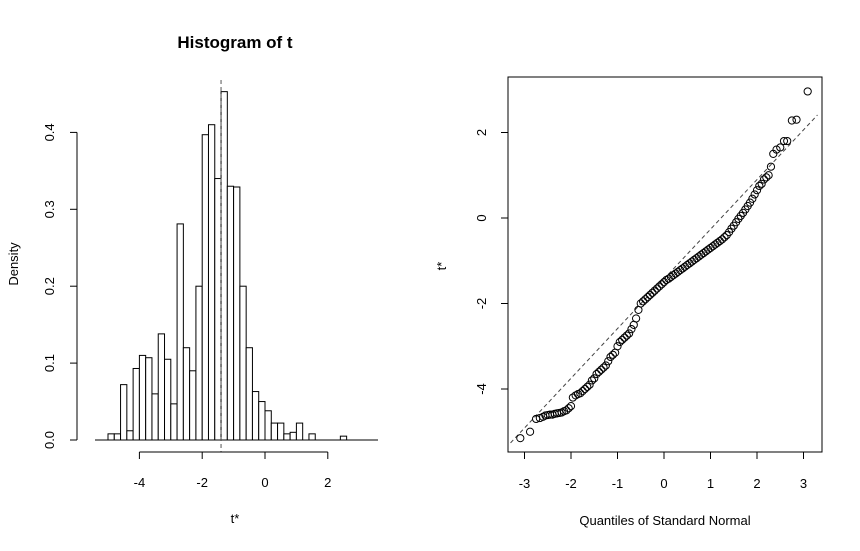 The height and width of the screenshot is (551, 860). What do you see at coordinates (202, 482) in the screenshot?
I see `histogram-x-tick-label: -2` at bounding box center [202, 482].